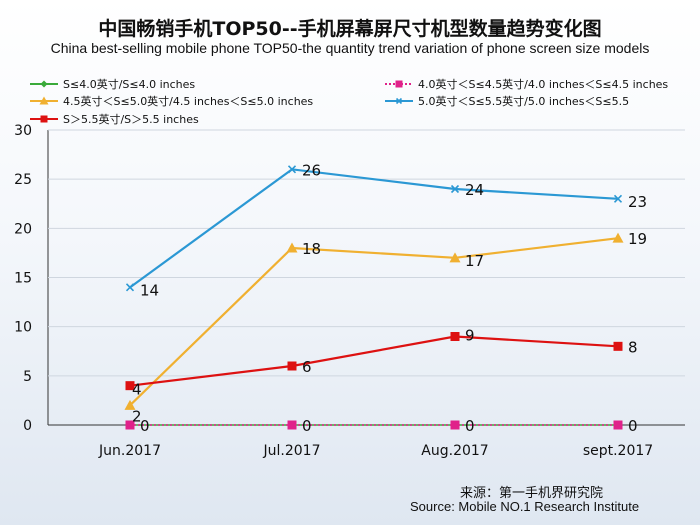  What do you see at coordinates (633, 347) in the screenshot?
I see `data-label: 8` at bounding box center [633, 347].